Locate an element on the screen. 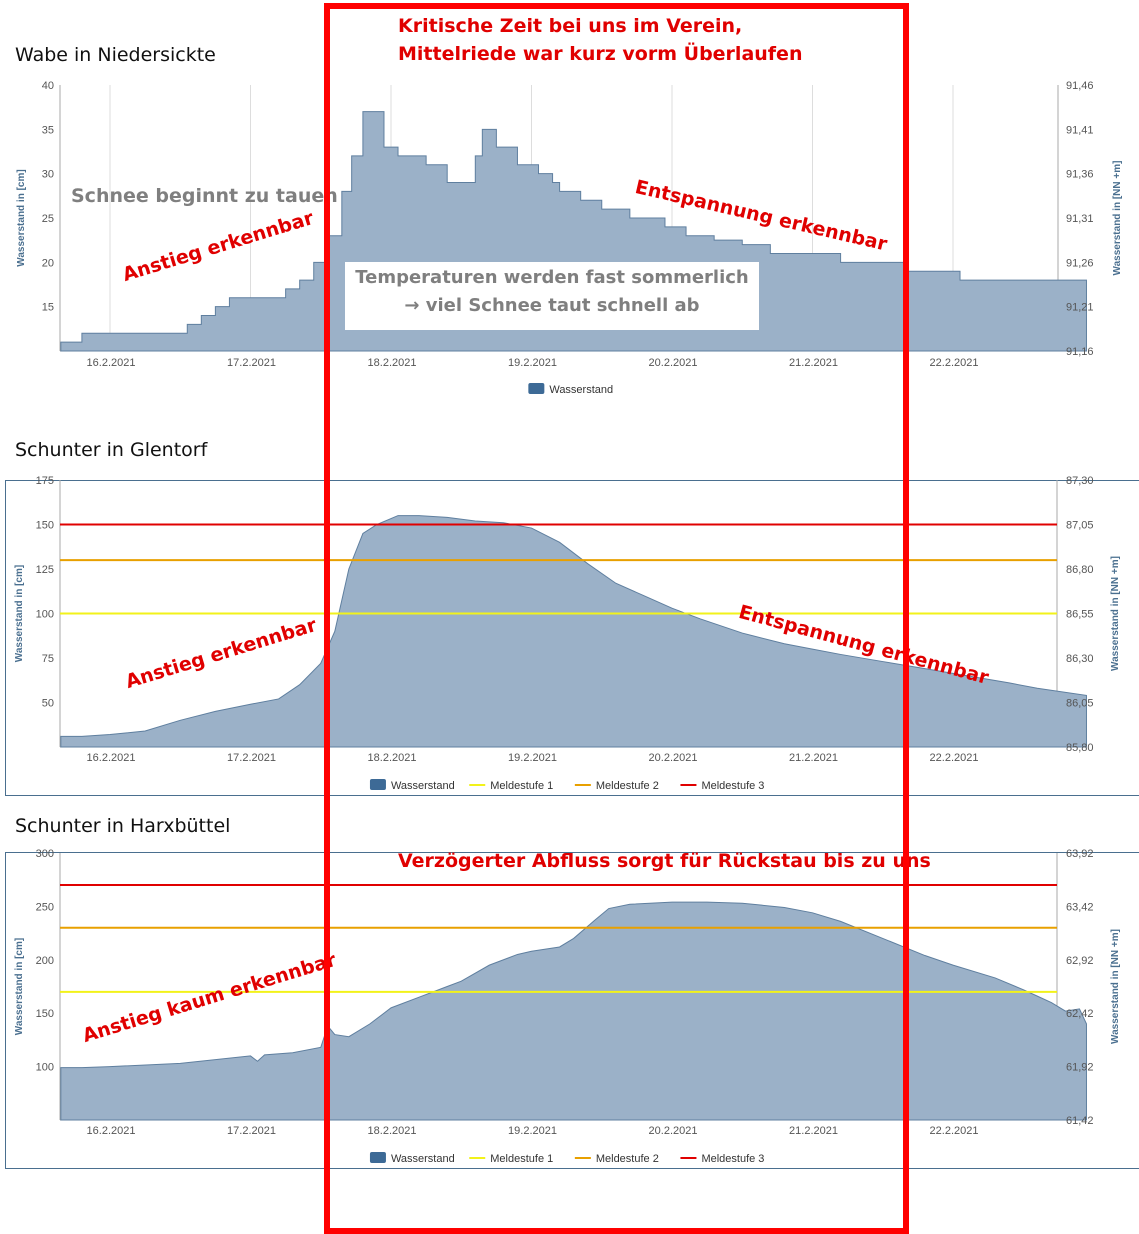 This screenshot has height=1234, width=1139. y-tick-left-2-4: 100 is located at coordinates (45, 1068).